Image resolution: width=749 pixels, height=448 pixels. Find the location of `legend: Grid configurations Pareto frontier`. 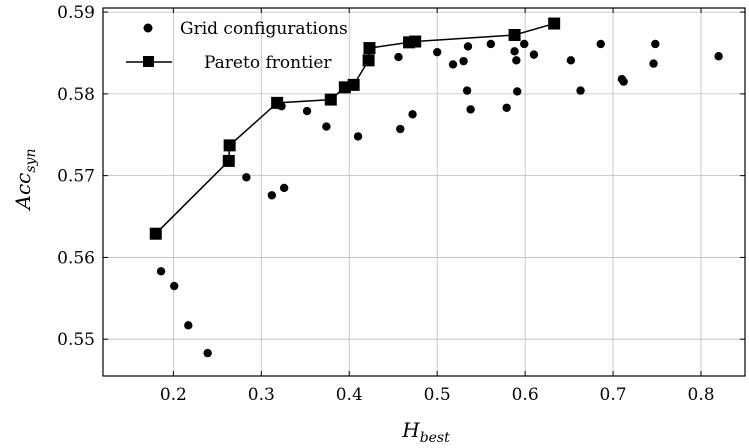

legend: Grid configurations Pareto frontier is located at coordinates (237, 46).